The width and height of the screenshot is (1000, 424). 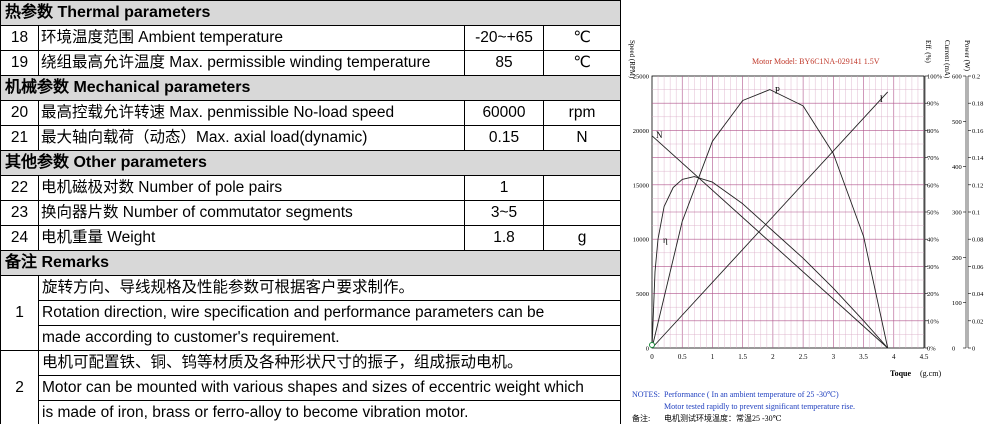 What do you see at coordinates (582, 238) in the screenshot?
I see `row-unit: g` at bounding box center [582, 238].